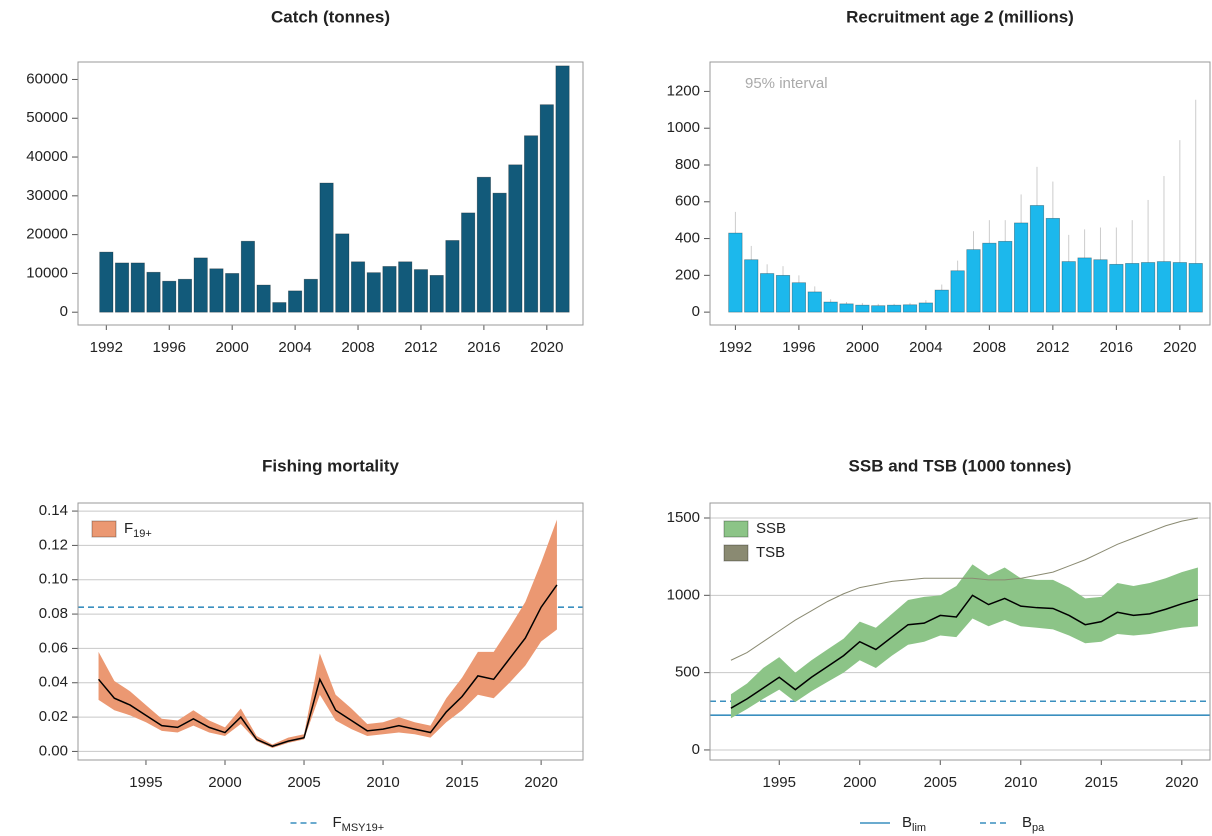  What do you see at coordinates (357, 347) in the screenshot?
I see `x-tick-label: 2008` at bounding box center [357, 347].